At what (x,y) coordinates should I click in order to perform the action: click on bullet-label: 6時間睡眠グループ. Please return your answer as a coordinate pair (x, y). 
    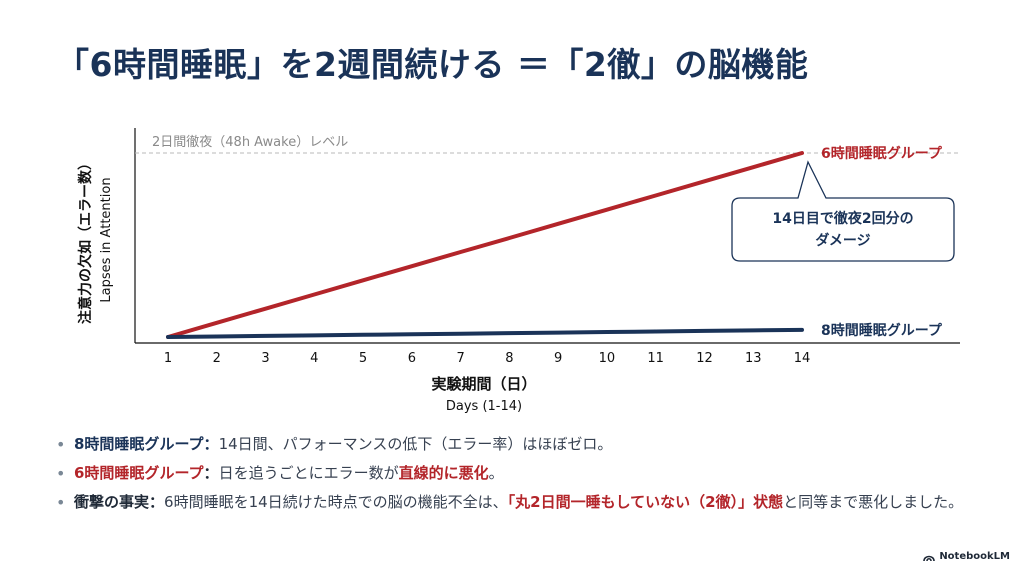
    Looking at the image, I should click on (139, 472).